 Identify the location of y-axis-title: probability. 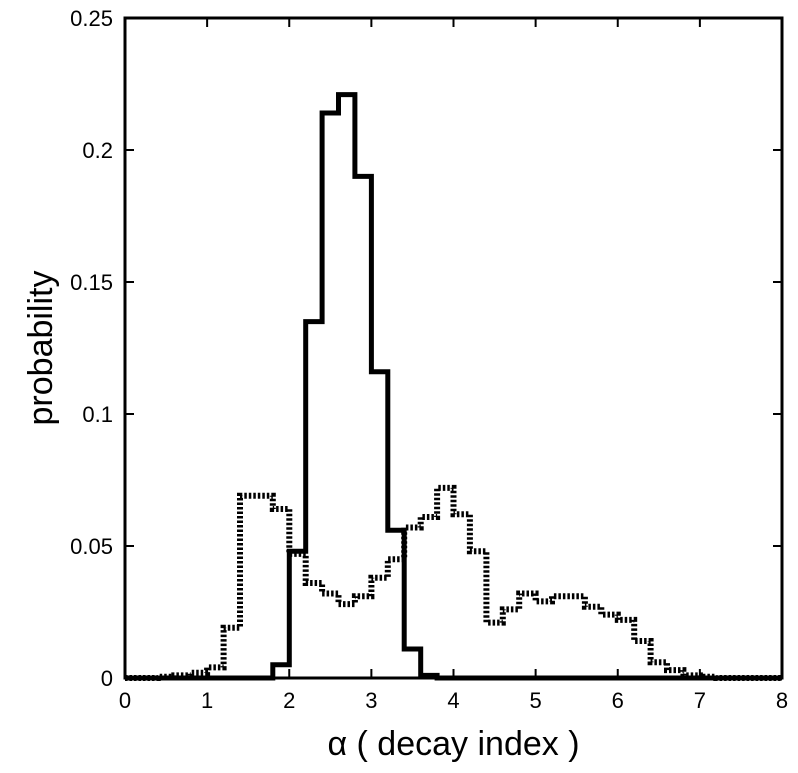
(41, 348).